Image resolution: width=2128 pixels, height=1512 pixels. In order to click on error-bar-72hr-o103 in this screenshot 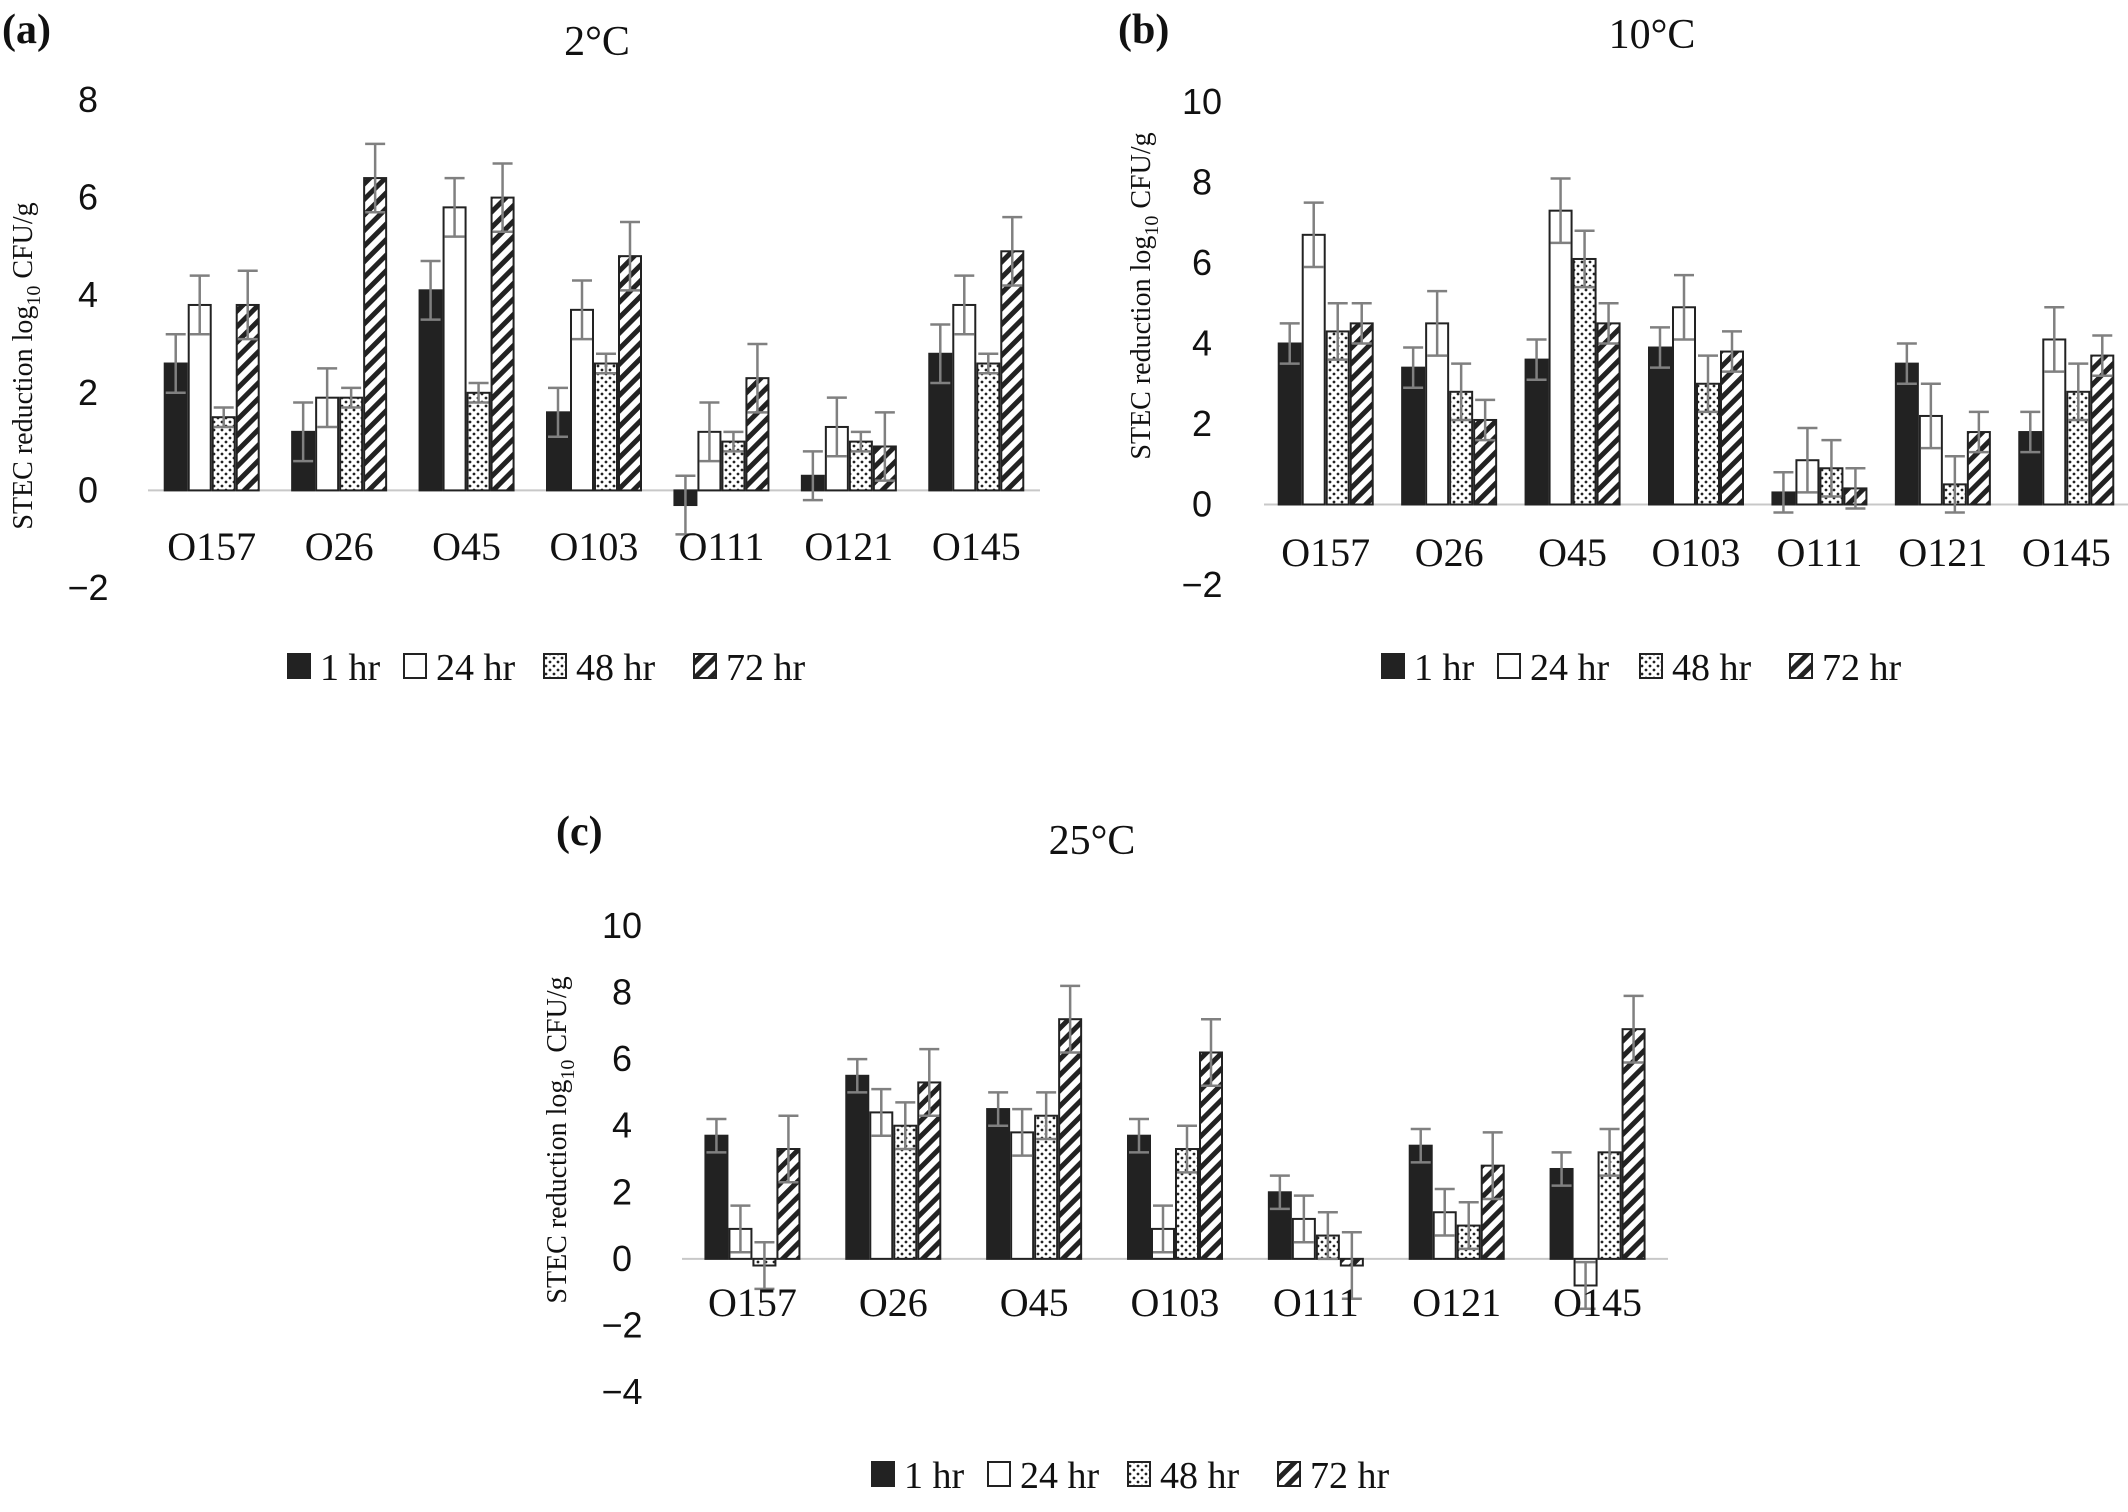, I will do `click(630, 256)`.